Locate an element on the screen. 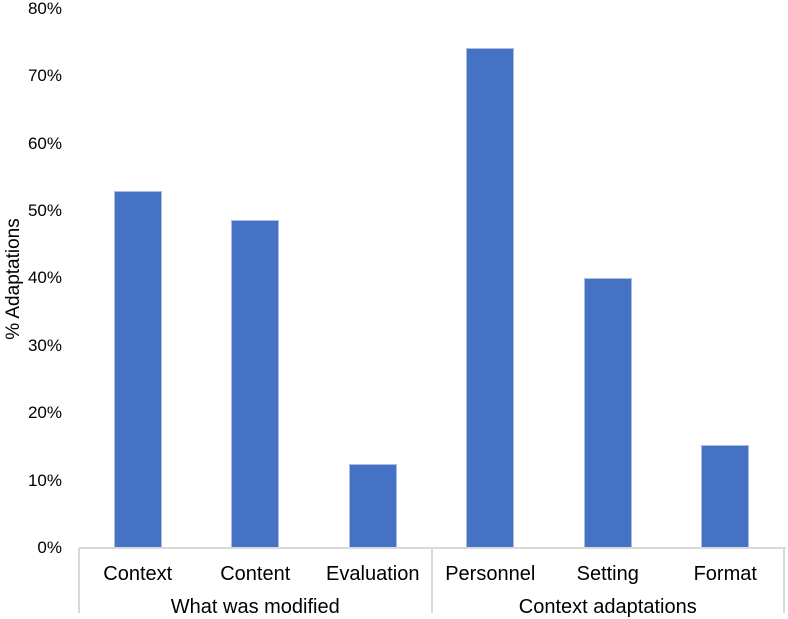  y-tick-label-50: 50% is located at coordinates (44, 210).